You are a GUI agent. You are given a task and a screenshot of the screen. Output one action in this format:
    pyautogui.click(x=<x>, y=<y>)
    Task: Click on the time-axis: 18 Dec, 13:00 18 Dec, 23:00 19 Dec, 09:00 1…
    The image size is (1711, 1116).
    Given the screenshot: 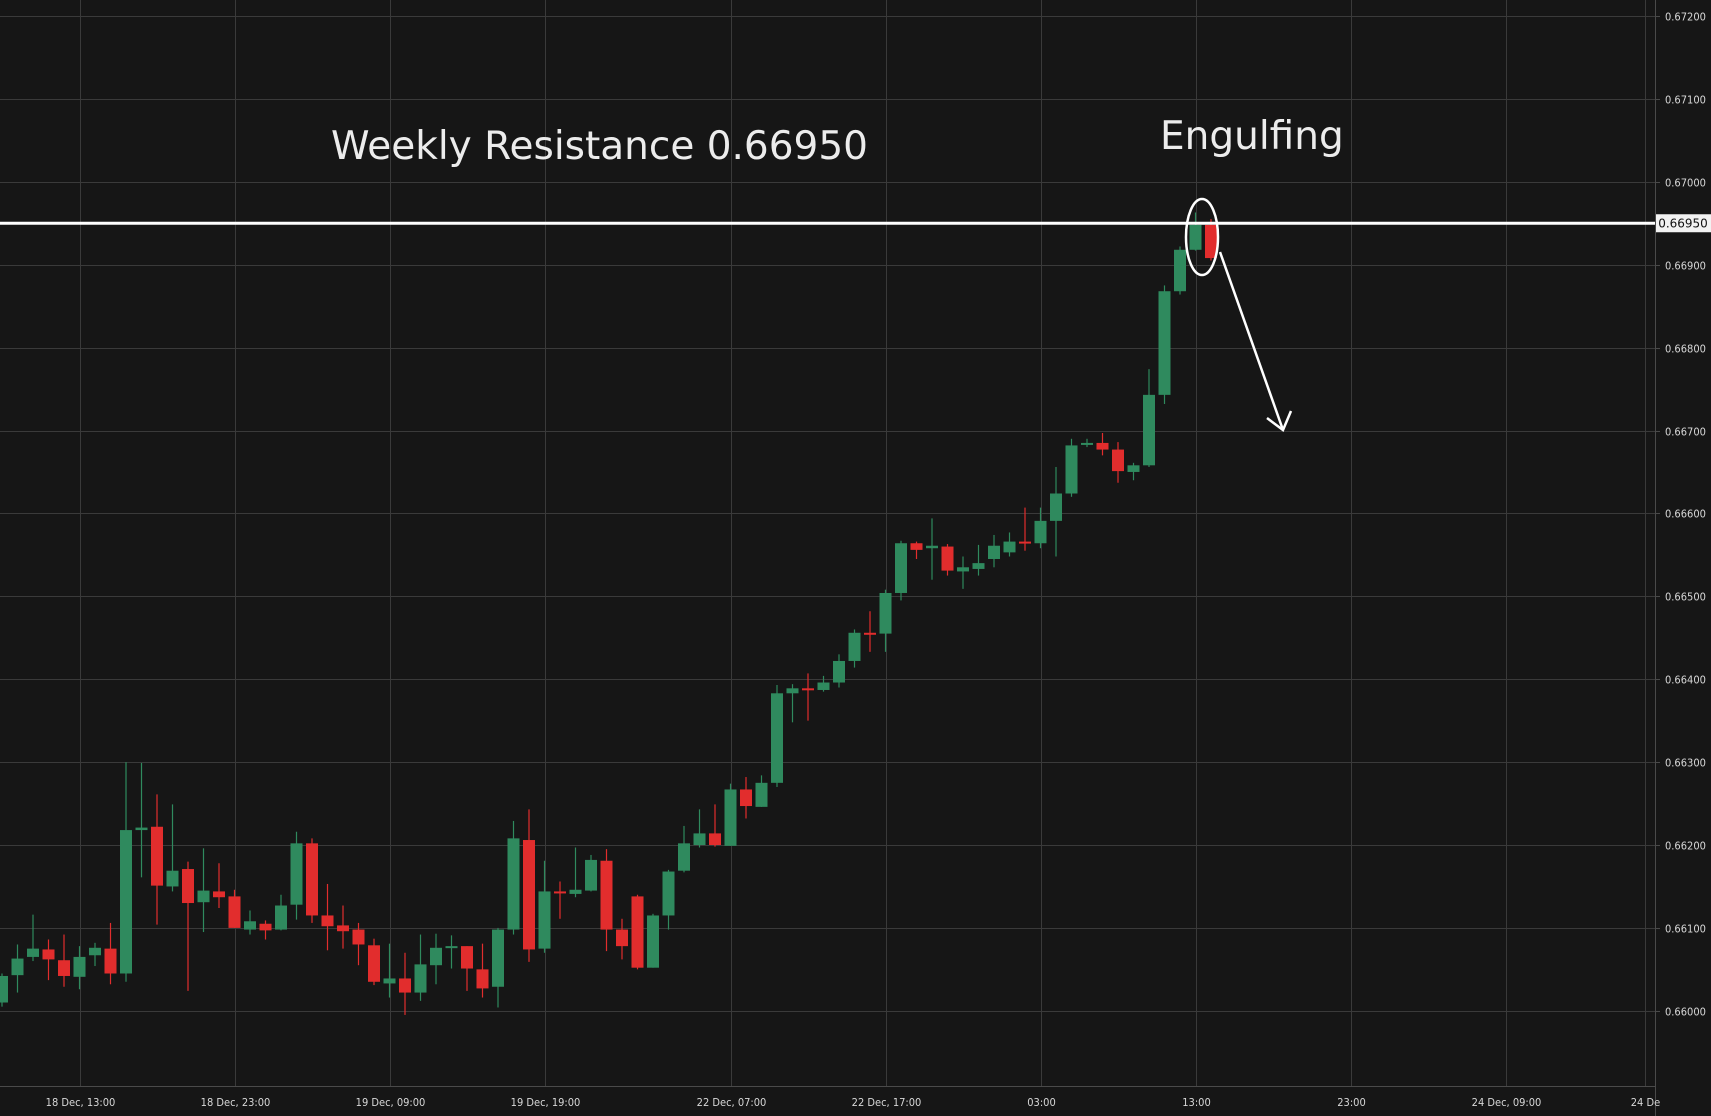 What is the action you would take?
    pyautogui.click(x=853, y=1102)
    